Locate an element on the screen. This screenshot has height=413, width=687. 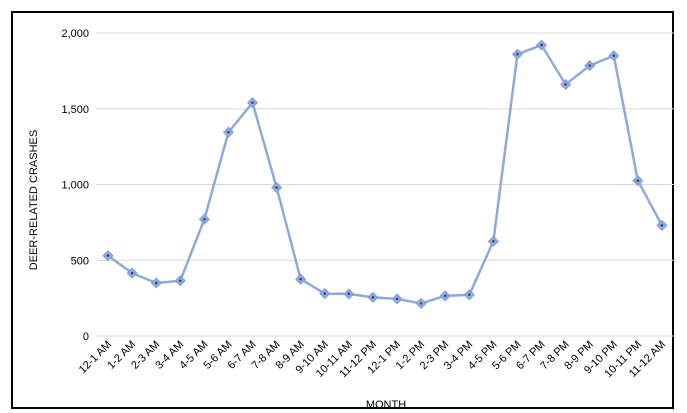
y-tick-label: 1,000 is located at coordinates (75, 186).